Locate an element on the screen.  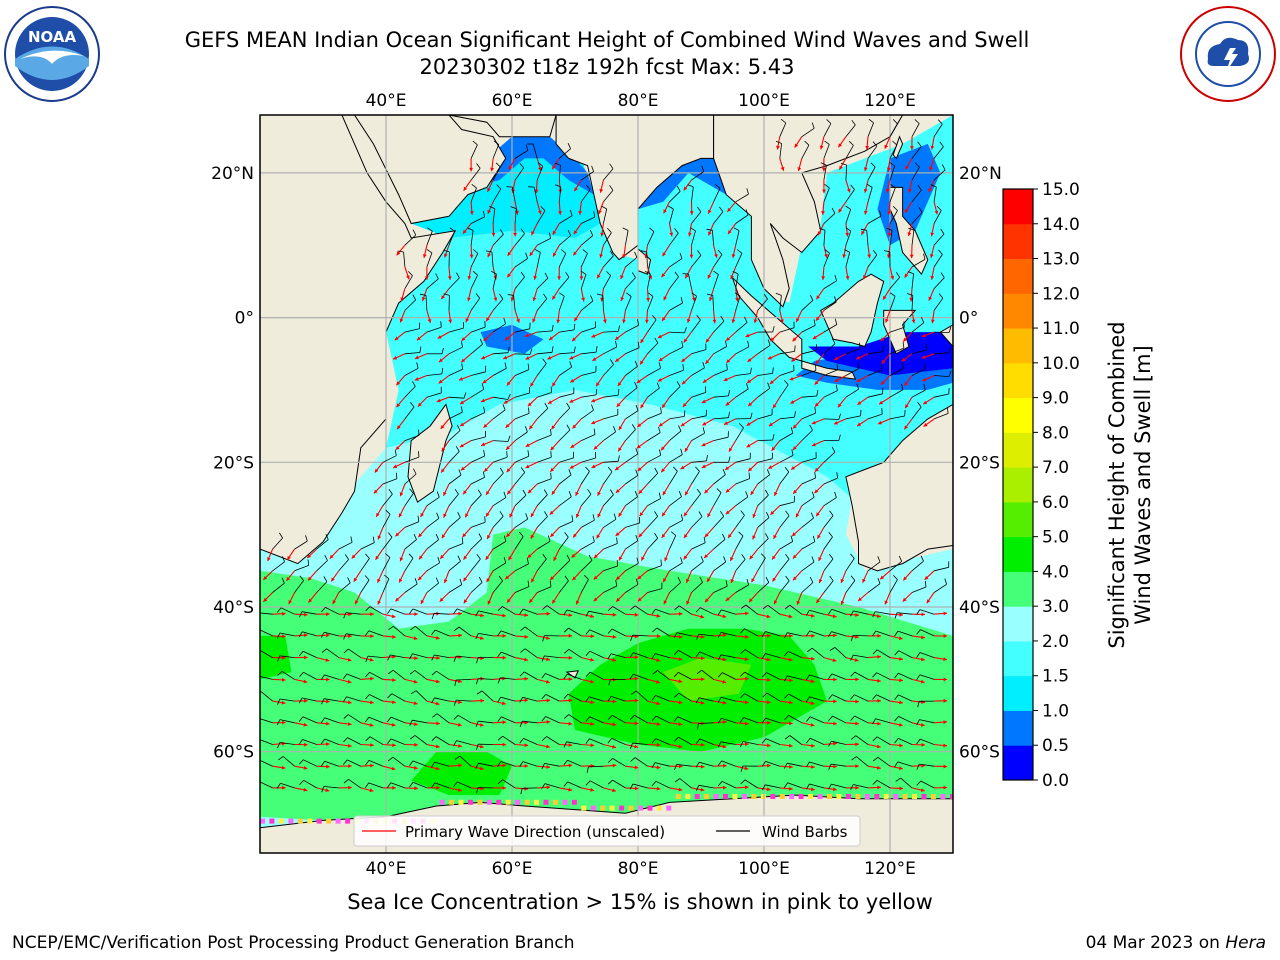
colorbar-tick-label: 0.5 is located at coordinates (1055, 746).